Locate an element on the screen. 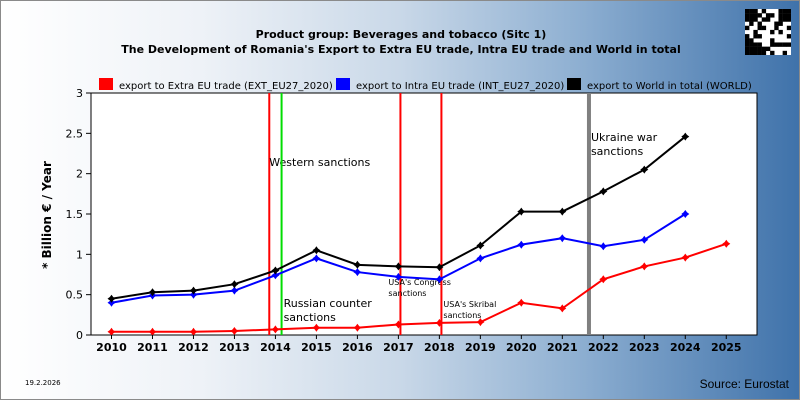 The width and height of the screenshot is (800, 400). y-tick-label: 2 is located at coordinates (79, 174).